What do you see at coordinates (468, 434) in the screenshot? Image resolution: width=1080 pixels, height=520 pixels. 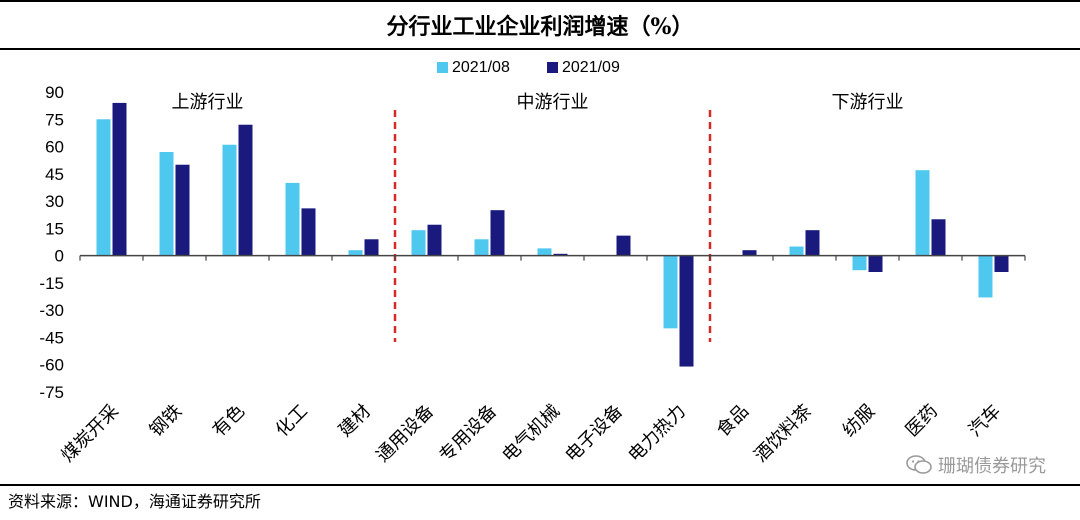 I see `x-tick-label: 专用设备` at bounding box center [468, 434].